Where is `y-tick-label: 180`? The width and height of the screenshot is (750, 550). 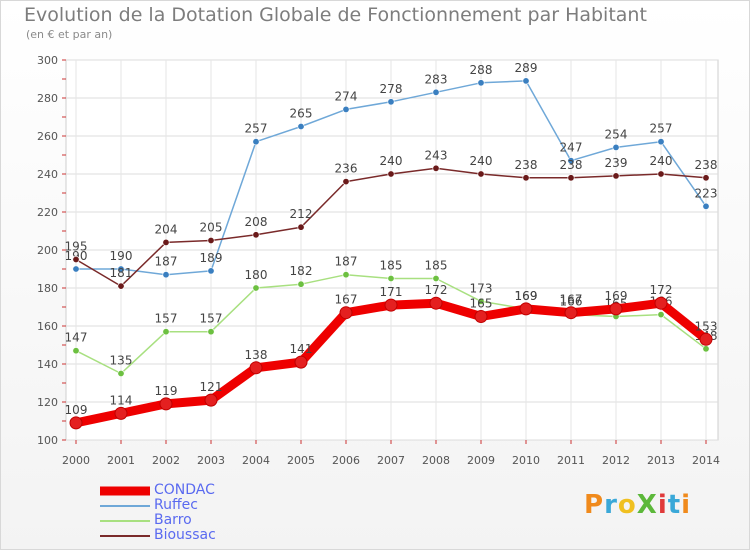 y-tick-label: 180 is located at coordinates (47, 288).